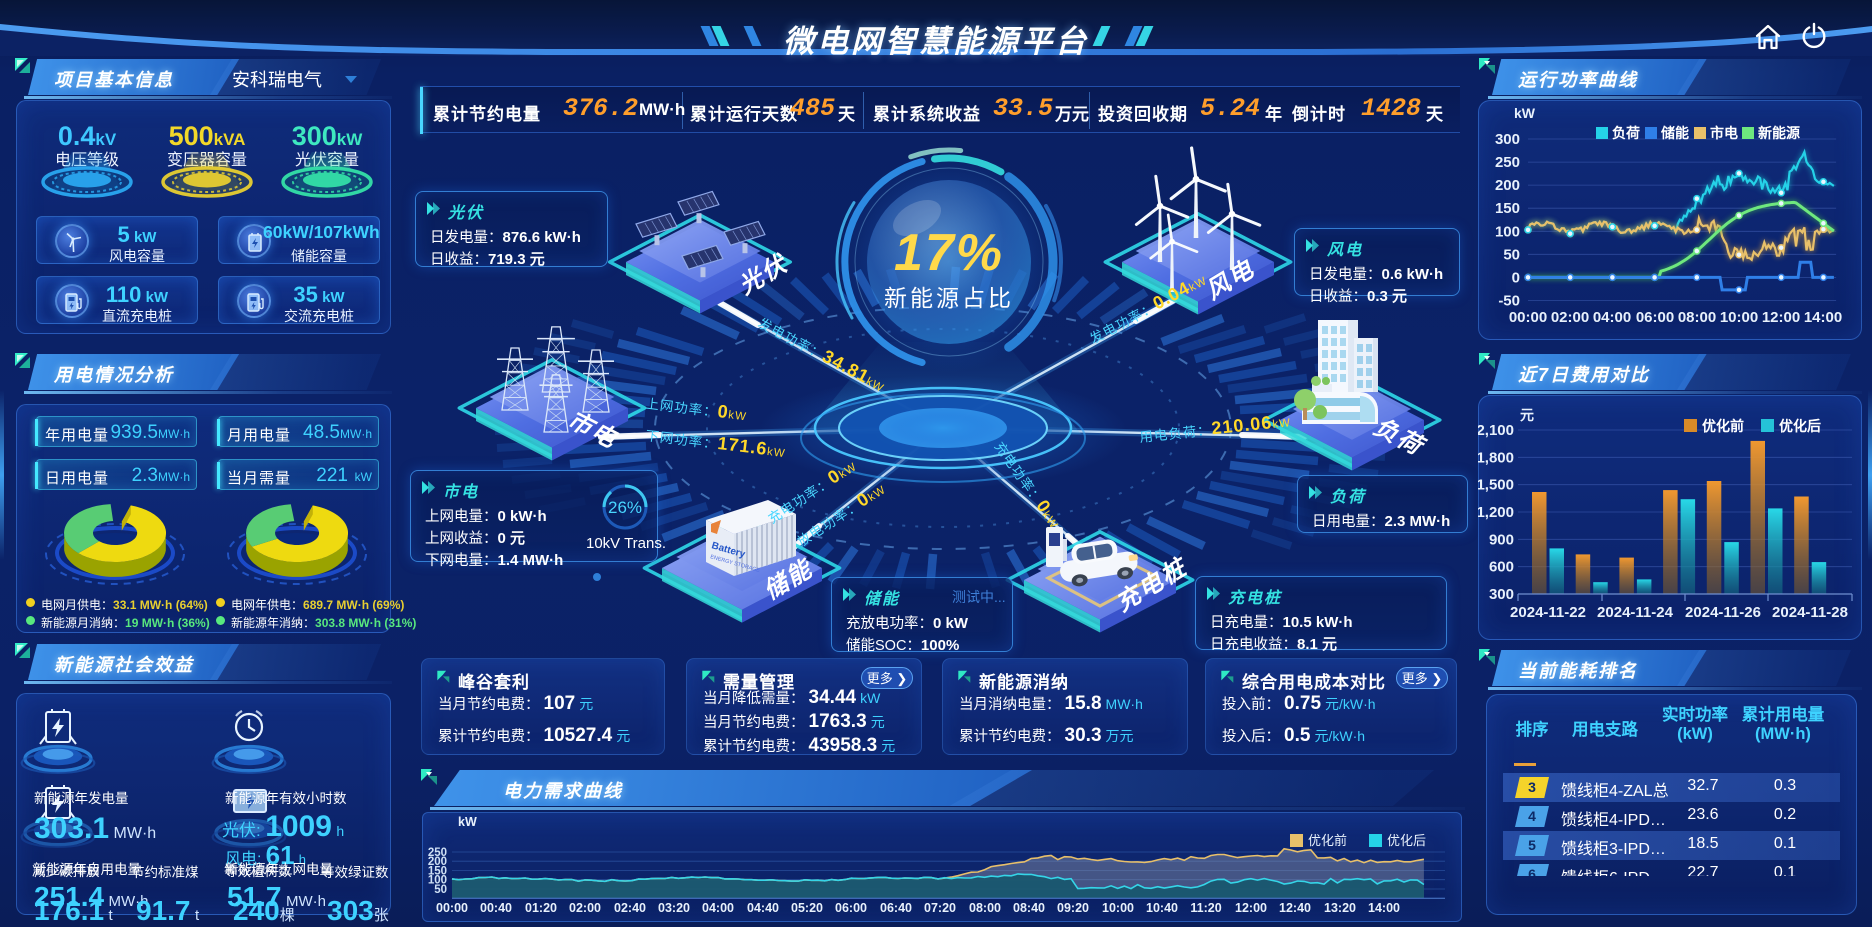 The height and width of the screenshot is (927, 1872). What do you see at coordinates (496, 908) in the screenshot?
I see `svg-text: 00:40` at bounding box center [496, 908].